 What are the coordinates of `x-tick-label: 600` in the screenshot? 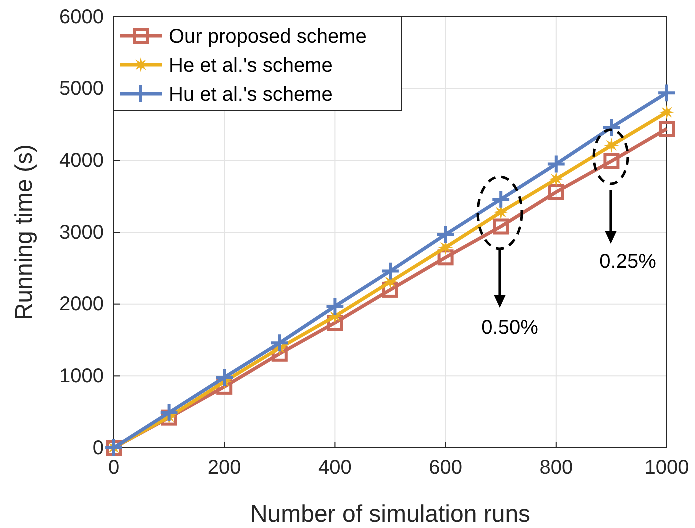 It's located at (445, 468).